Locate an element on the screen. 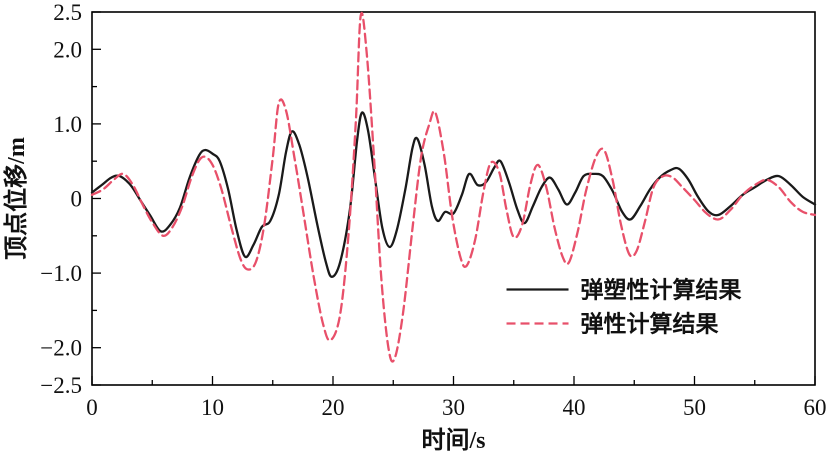 Image resolution: width=839 pixels, height=461 pixels. legend-label: 弹性计算结果 is located at coordinates (650, 324).